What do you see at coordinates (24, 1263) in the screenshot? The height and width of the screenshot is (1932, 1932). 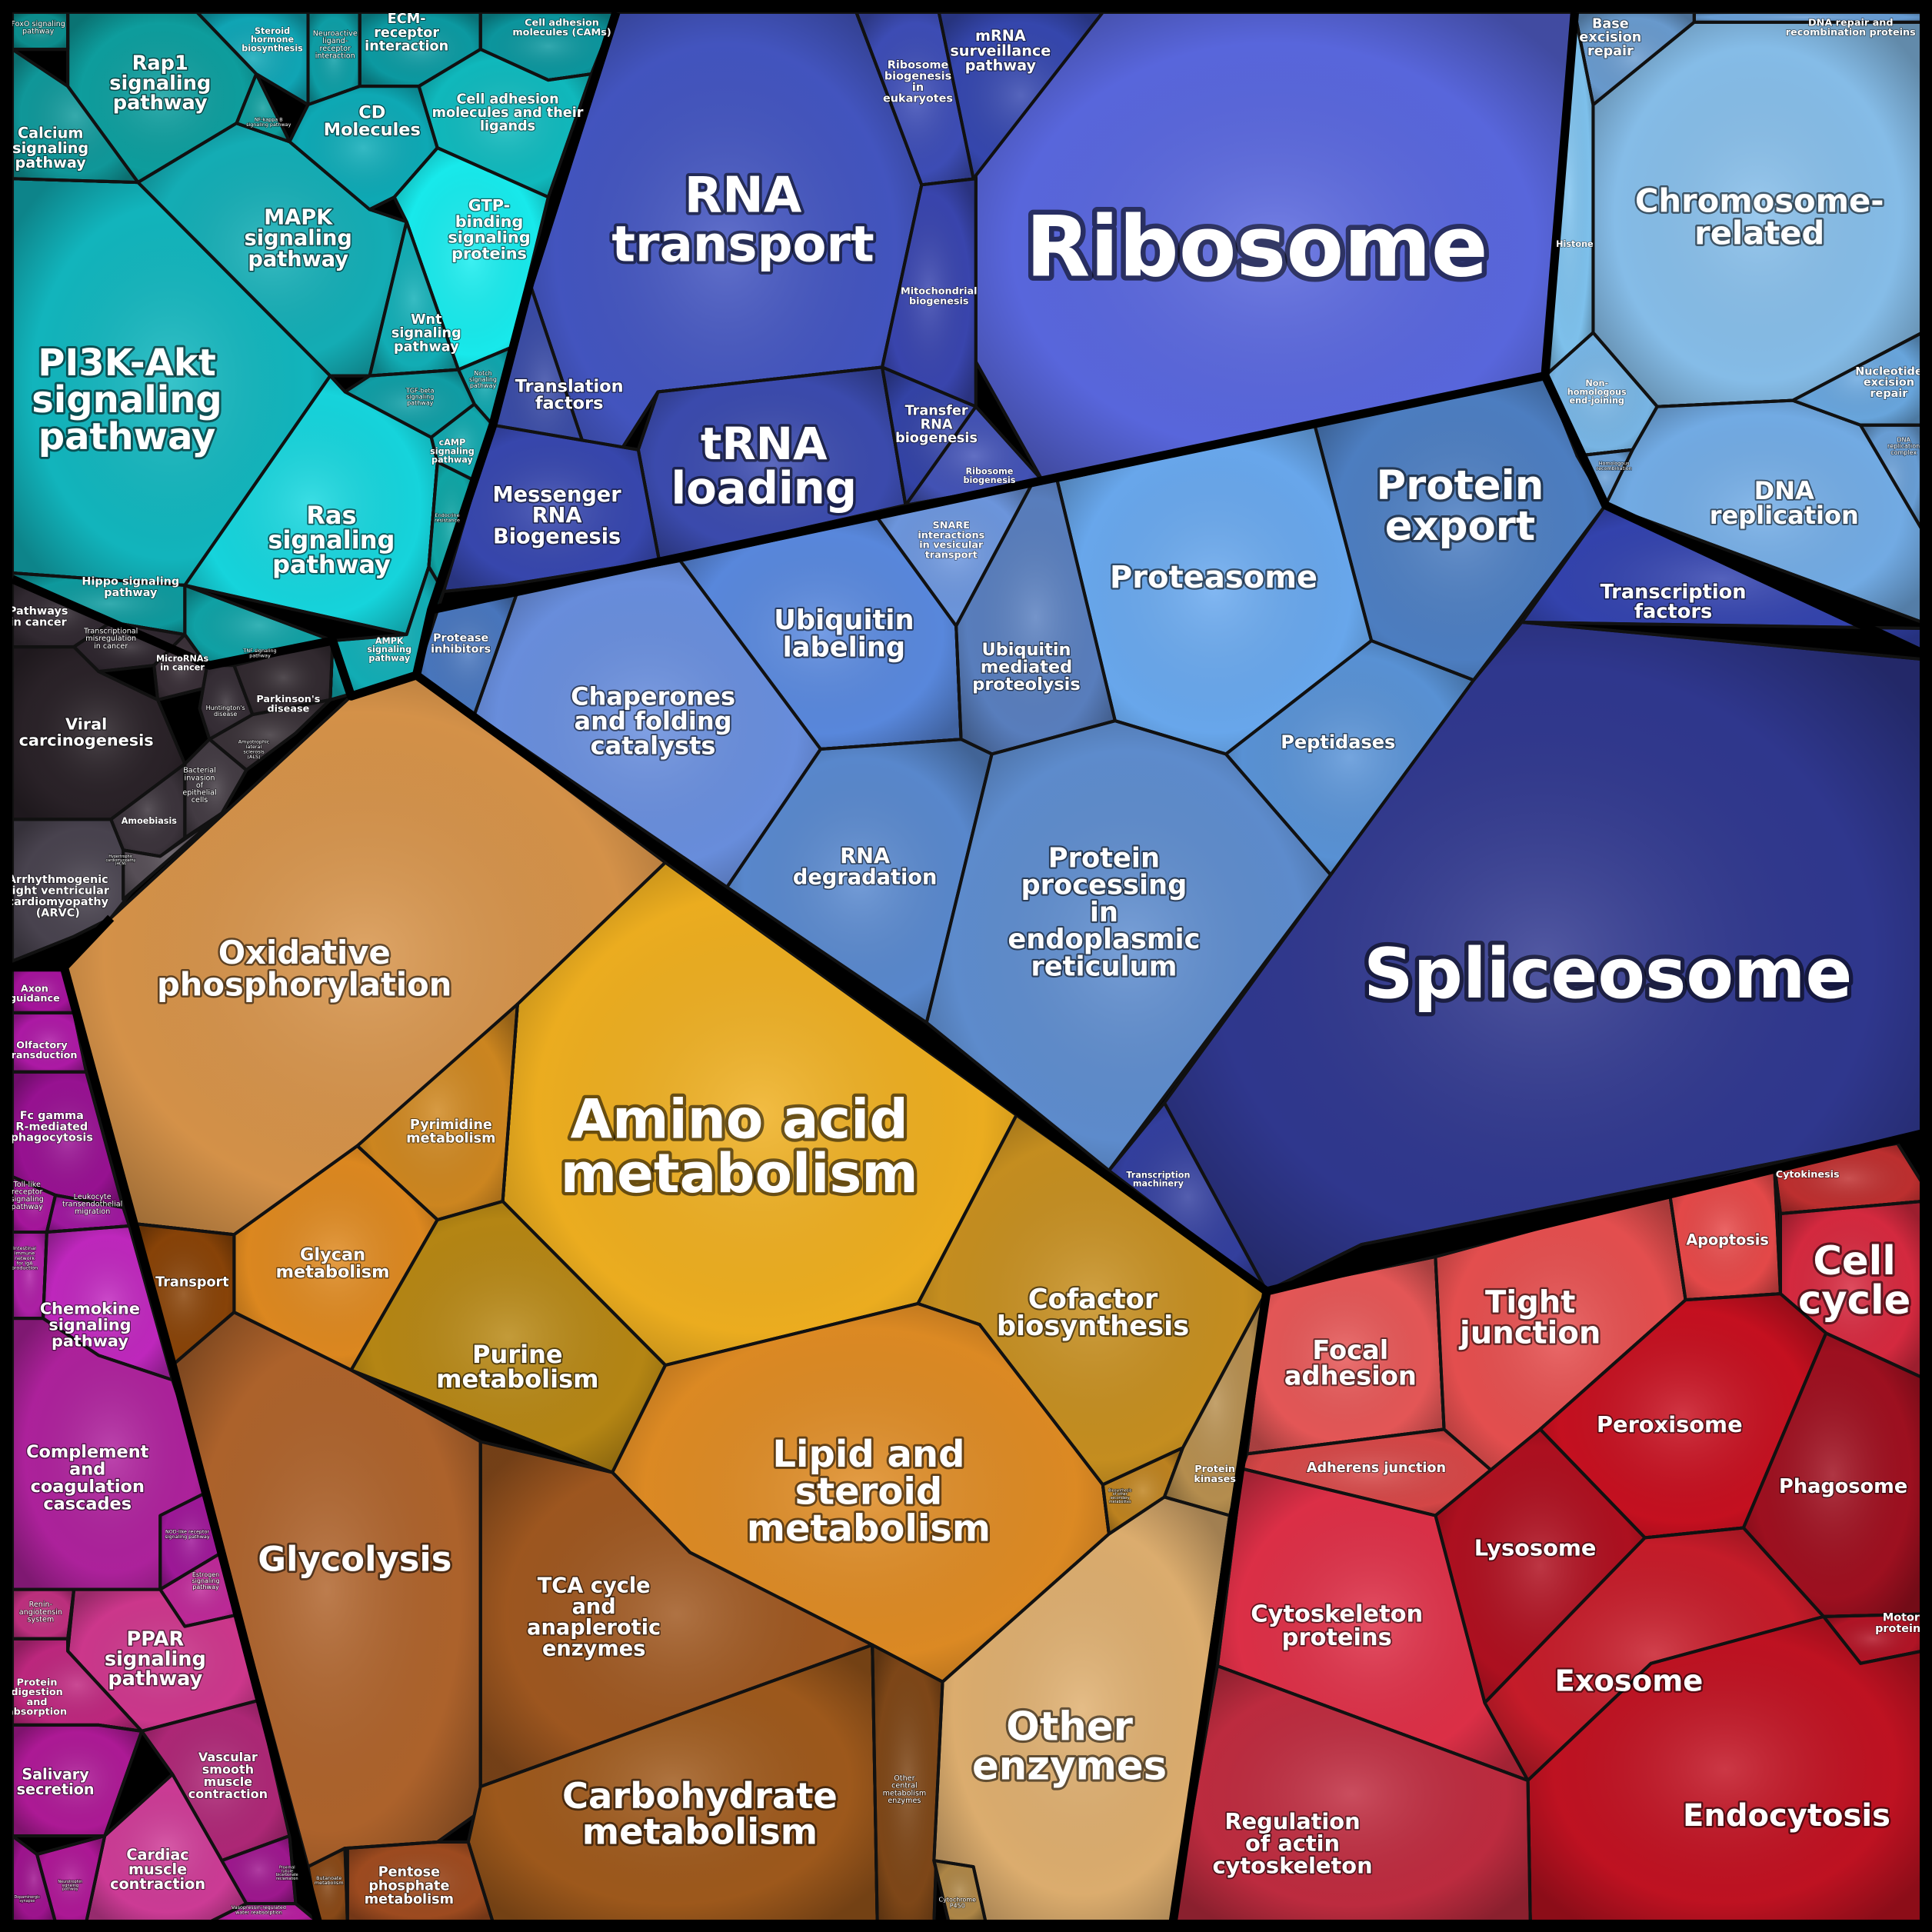 I see `label-line: for IgA` at bounding box center [24, 1263].